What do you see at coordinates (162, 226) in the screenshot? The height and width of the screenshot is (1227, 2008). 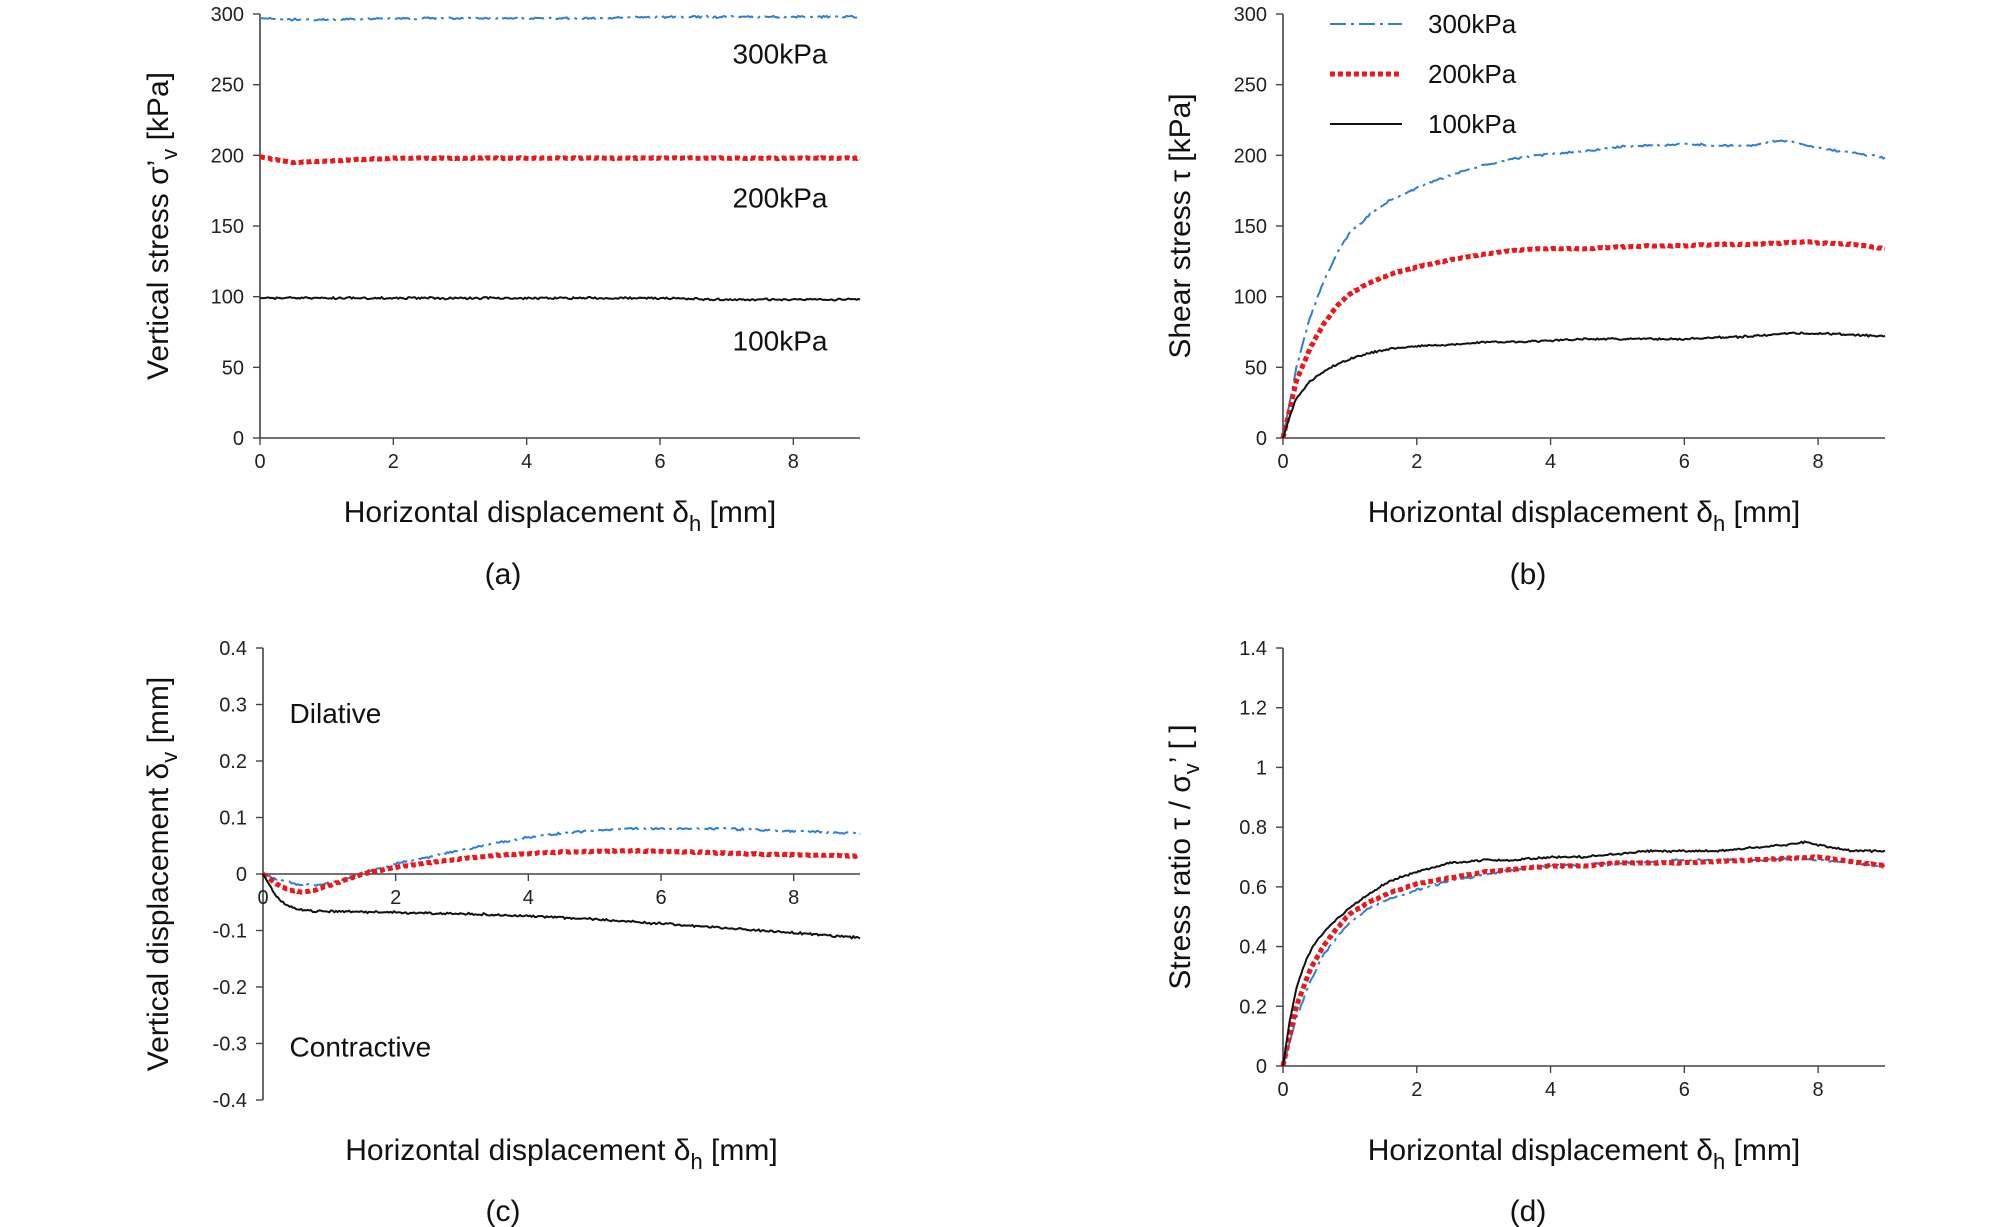 I see `y-axis-label: Vertical stress σ’v [kPa]` at bounding box center [162, 226].